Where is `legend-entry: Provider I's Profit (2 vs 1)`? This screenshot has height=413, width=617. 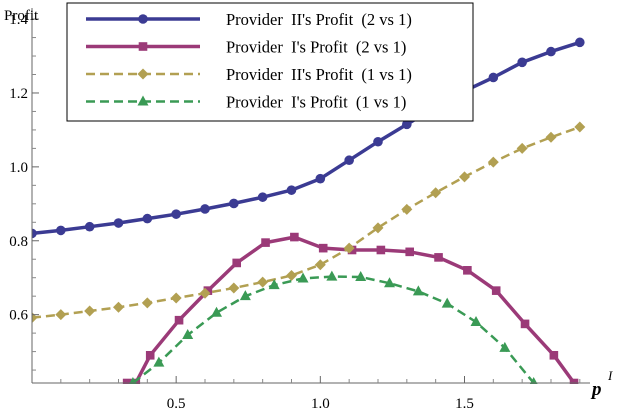
legend-entry: Provider I's Profit (2 vs 1) is located at coordinates (246, 47).